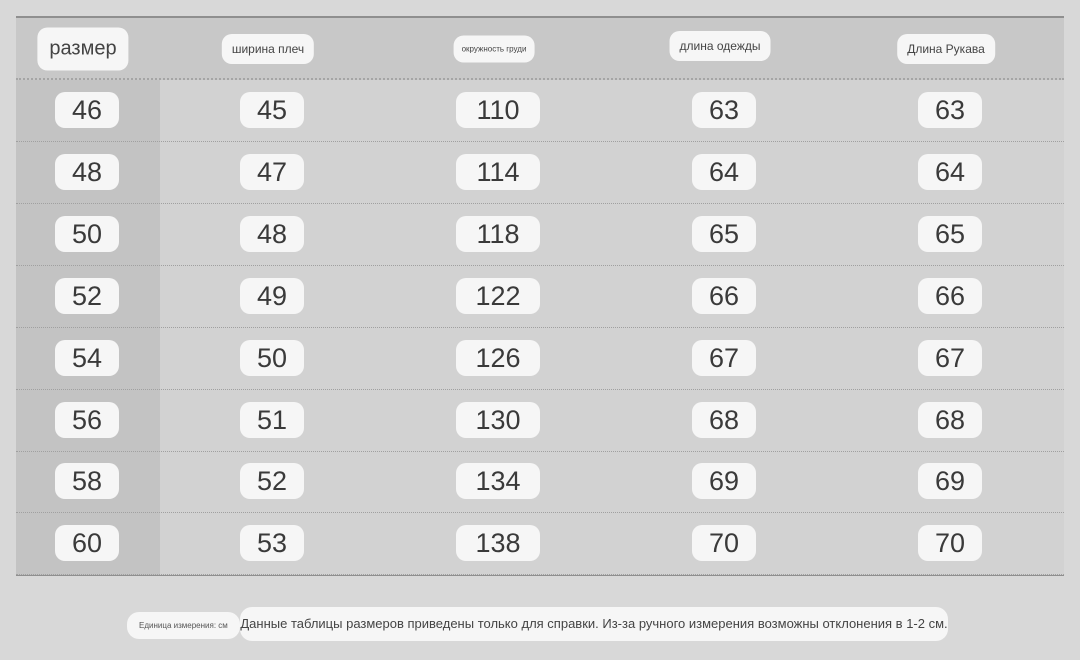 This screenshot has width=1080, height=660. What do you see at coordinates (724, 419) in the screenshot?
I see `cell-length: 68` at bounding box center [724, 419].